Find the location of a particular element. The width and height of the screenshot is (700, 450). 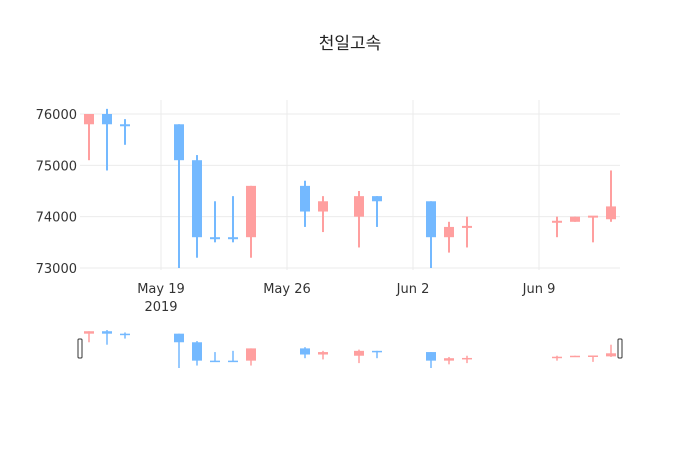

y-tick-label: 75000 is located at coordinates (56, 166).